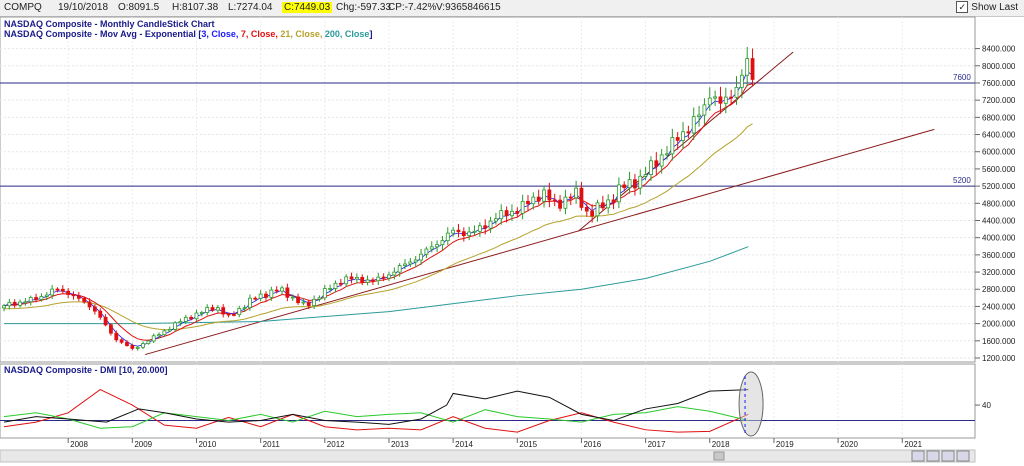 The image size is (1024, 466). What do you see at coordinates (657, 444) in the screenshot?
I see `x-tick-label: 2017` at bounding box center [657, 444].